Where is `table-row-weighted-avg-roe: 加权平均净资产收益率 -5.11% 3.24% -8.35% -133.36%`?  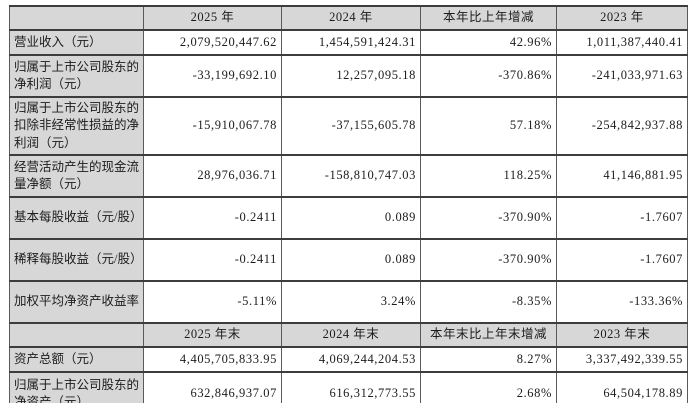 table-row-weighted-avg-roe: 加权平均净资产收益率 -5.11% 3.24% -8.35% -133.36% is located at coordinates (348, 302).